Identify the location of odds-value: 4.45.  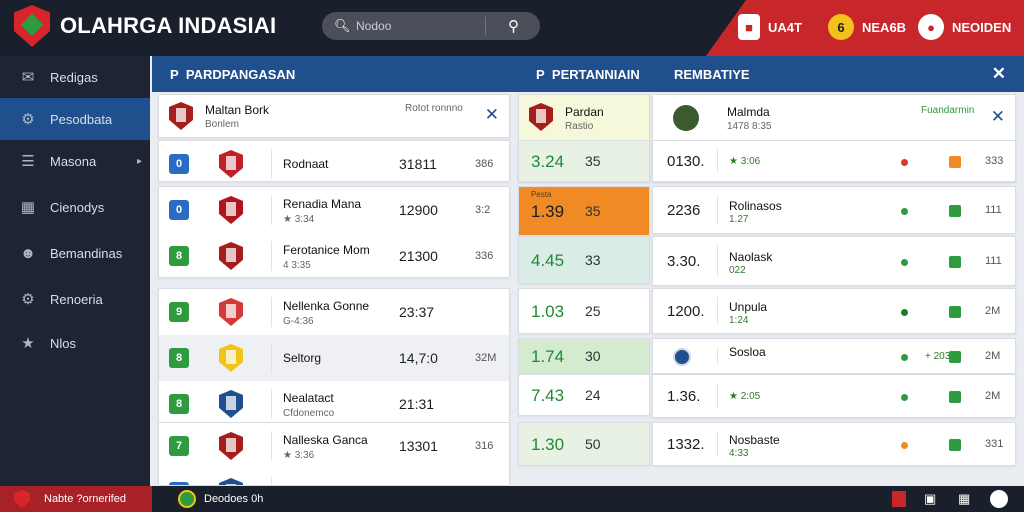
(548, 260).